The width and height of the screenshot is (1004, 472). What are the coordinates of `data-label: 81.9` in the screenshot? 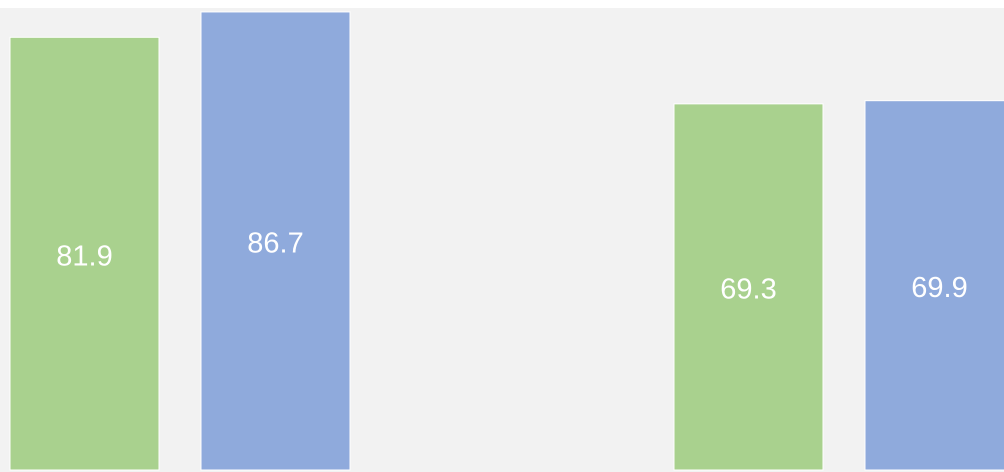 It's located at (84, 256).